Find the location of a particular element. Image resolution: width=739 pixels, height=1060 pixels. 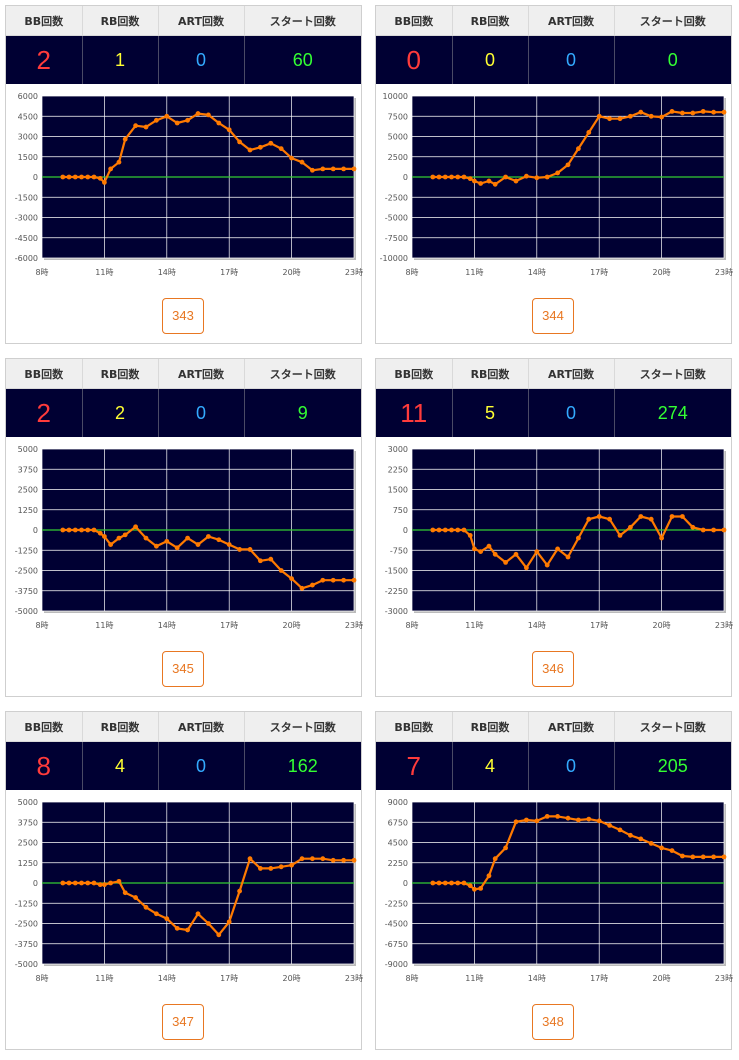

y-tick-label: -2250 is located at coordinates (396, 903).